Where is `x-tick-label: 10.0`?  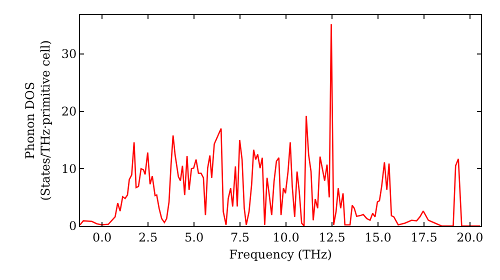
x-tick-label: 10.0 is located at coordinates (286, 237).